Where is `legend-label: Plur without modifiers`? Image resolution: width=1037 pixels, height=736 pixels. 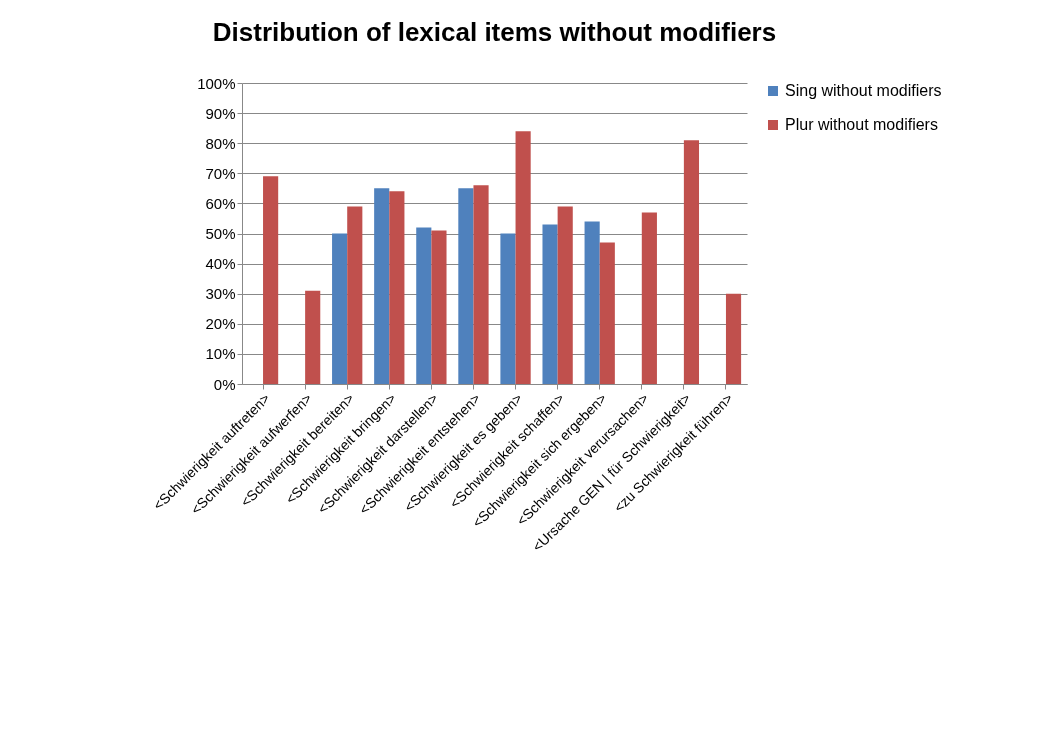
legend-label: Plur without modifiers is located at coordinates (861, 124).